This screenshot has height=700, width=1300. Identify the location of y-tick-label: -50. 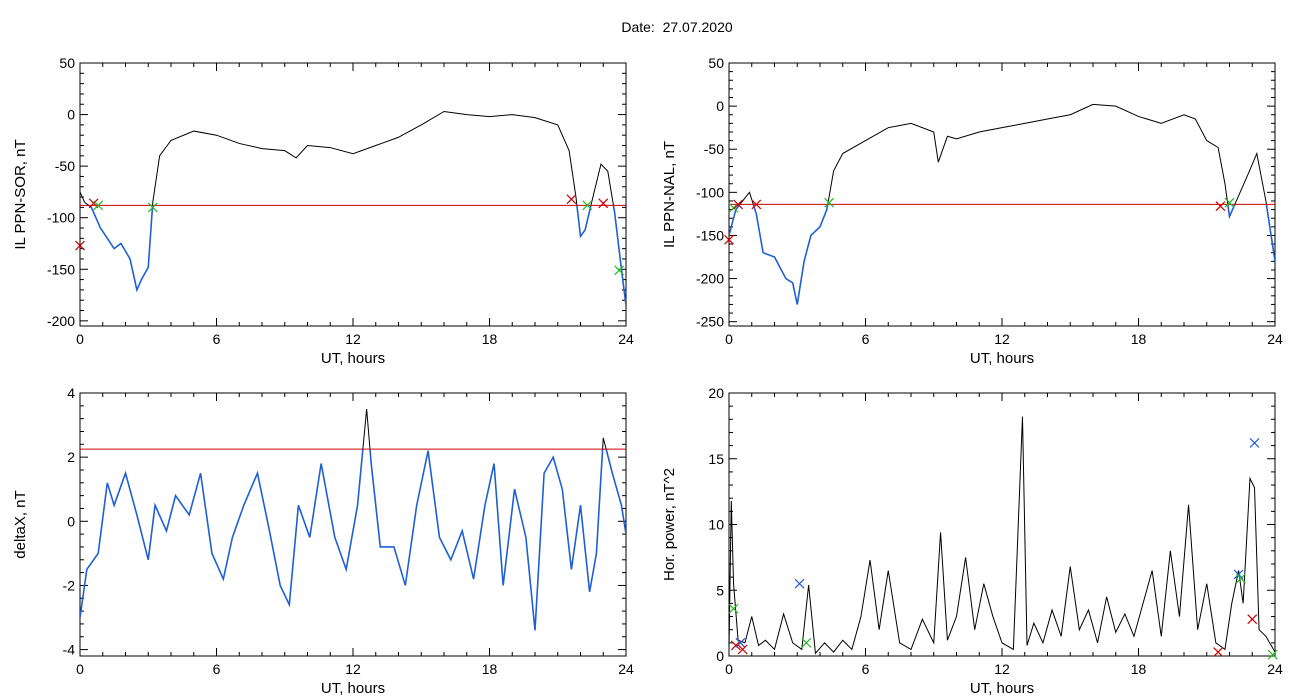
(65, 166).